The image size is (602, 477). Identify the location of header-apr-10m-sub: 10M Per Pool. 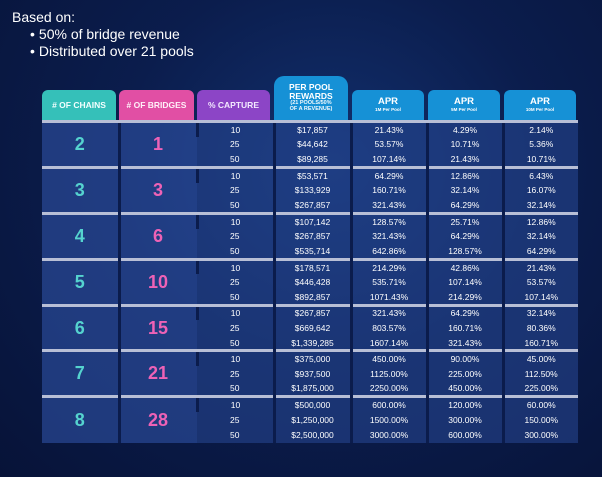
(540, 110).